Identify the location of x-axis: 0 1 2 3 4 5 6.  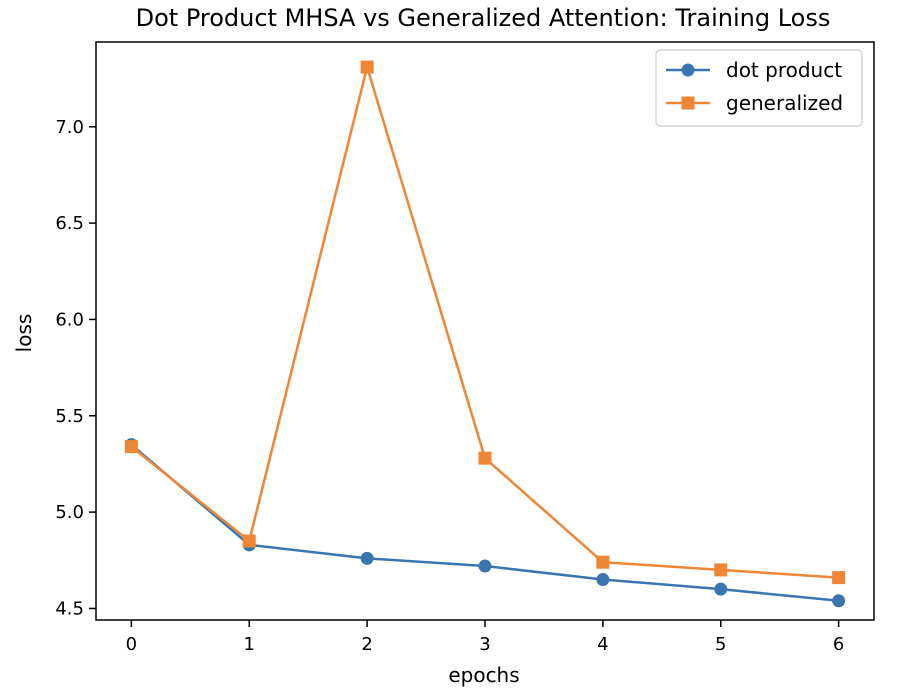
(485, 637).